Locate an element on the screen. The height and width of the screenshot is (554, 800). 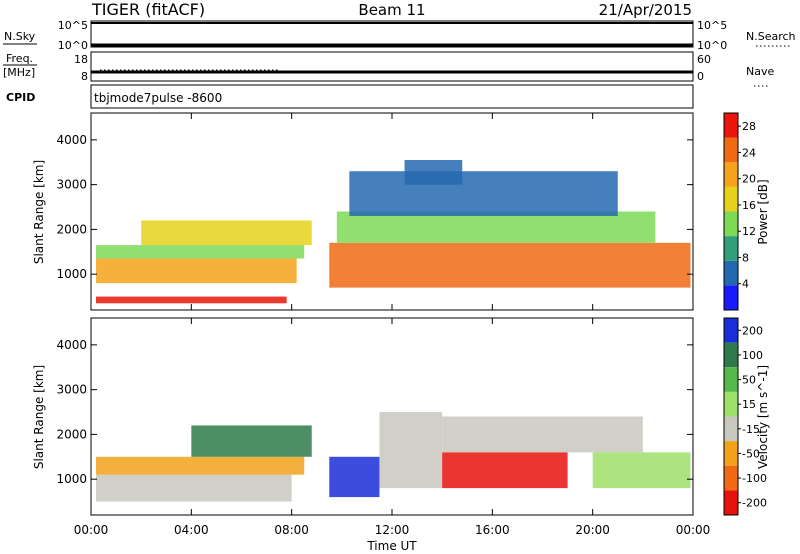
colorbar-tick-label: -200 is located at coordinates (754, 503).